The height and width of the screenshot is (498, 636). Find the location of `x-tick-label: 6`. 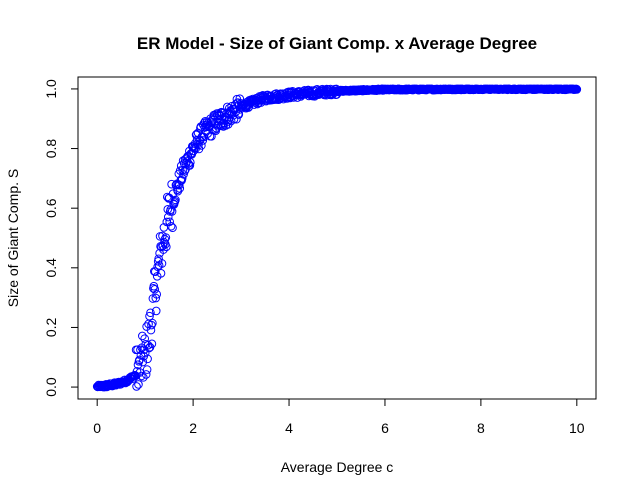

x-tick-label: 6 is located at coordinates (385, 428).